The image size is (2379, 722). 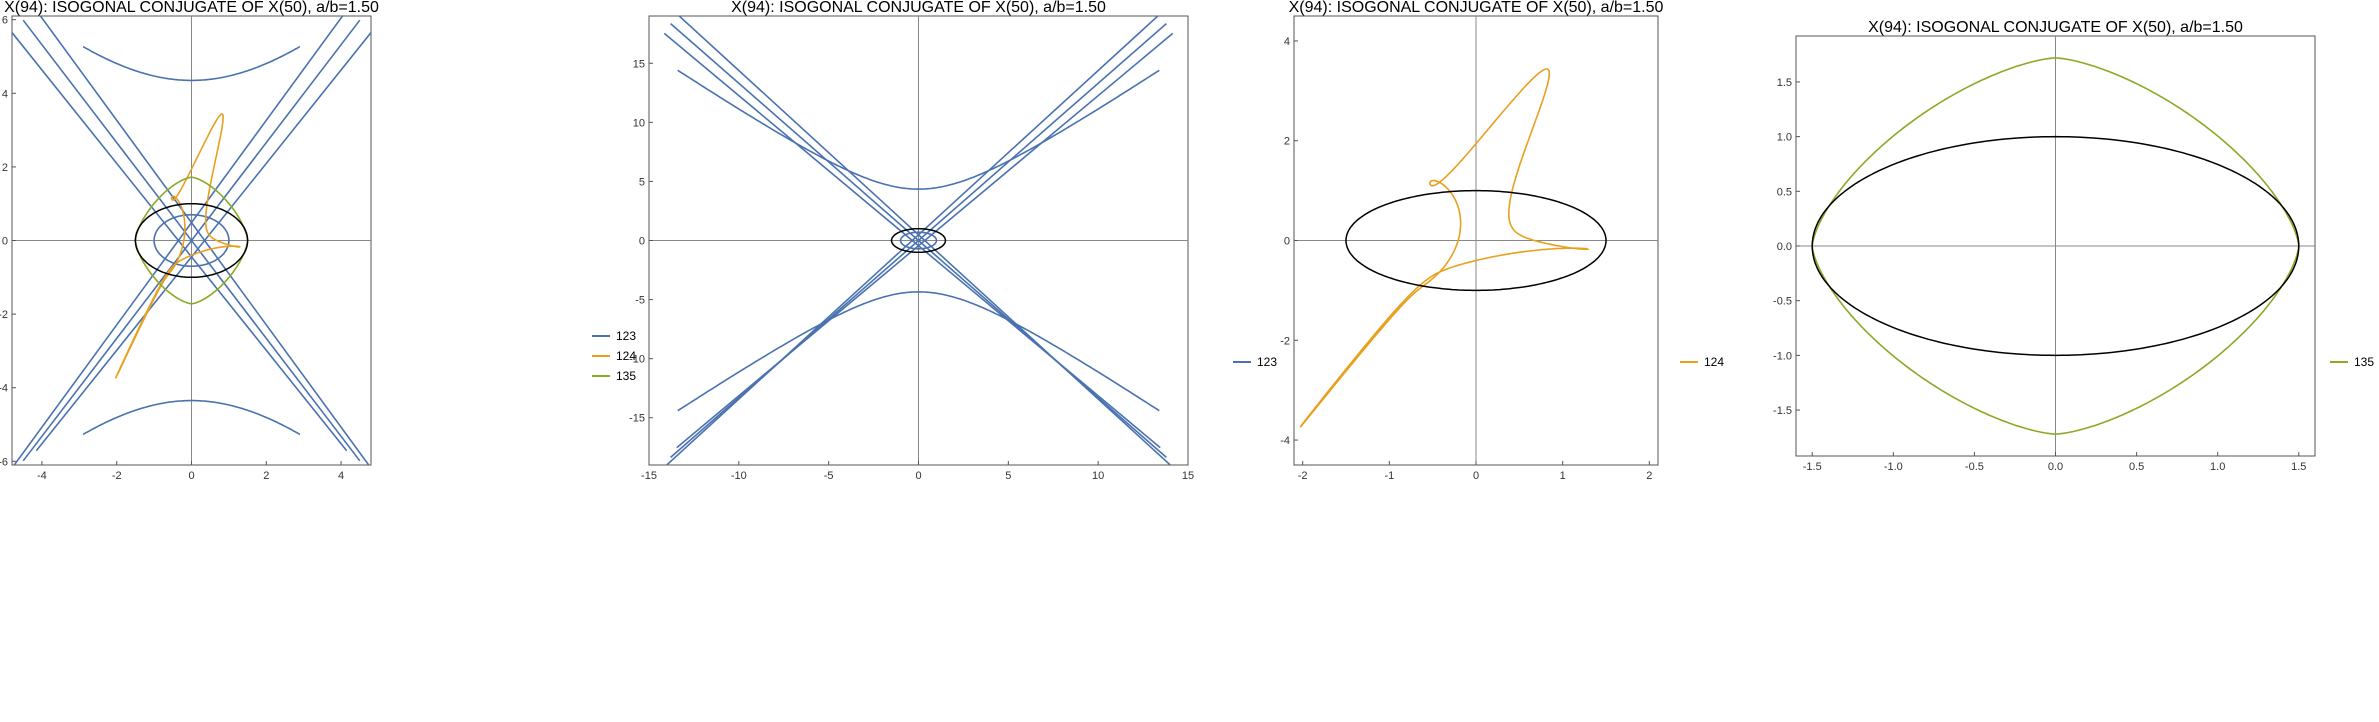 I want to click on y-tick-label: 1.0, so click(x=1784, y=138).